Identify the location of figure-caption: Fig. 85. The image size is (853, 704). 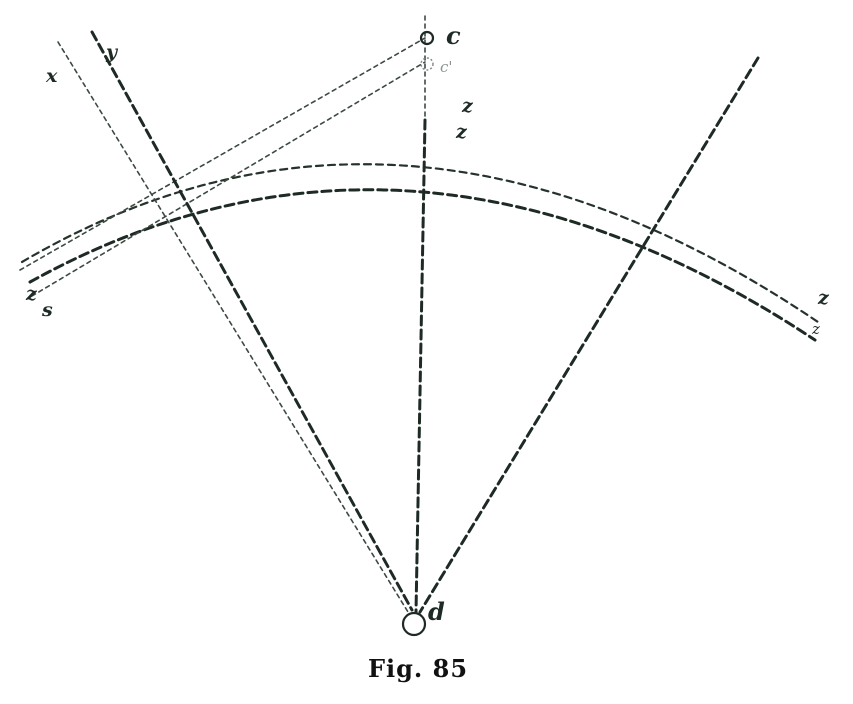
(418, 668).